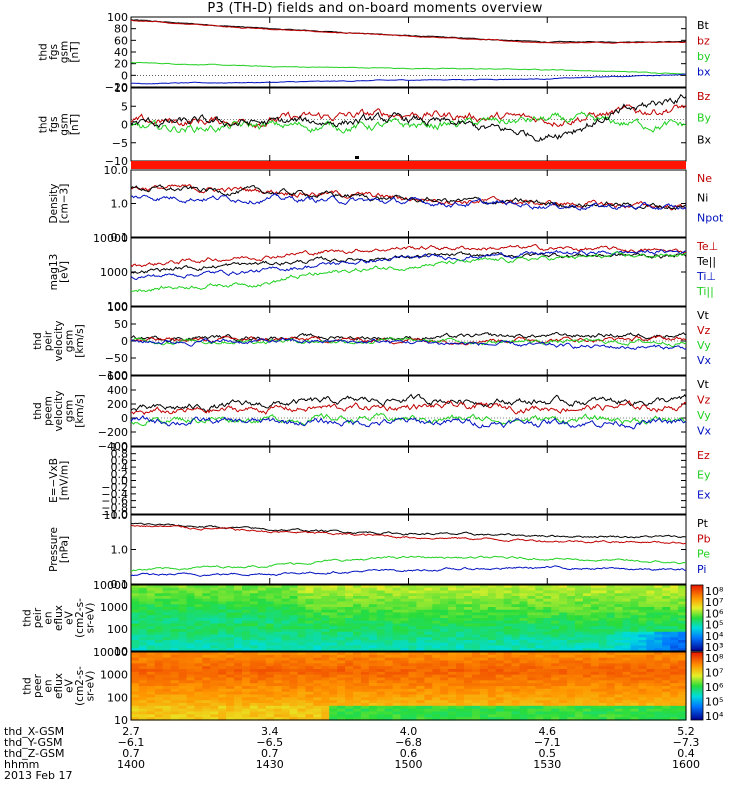  Describe the element at coordinates (54, 549) in the screenshot. I see `y-axis-label: Pressure` at that location.